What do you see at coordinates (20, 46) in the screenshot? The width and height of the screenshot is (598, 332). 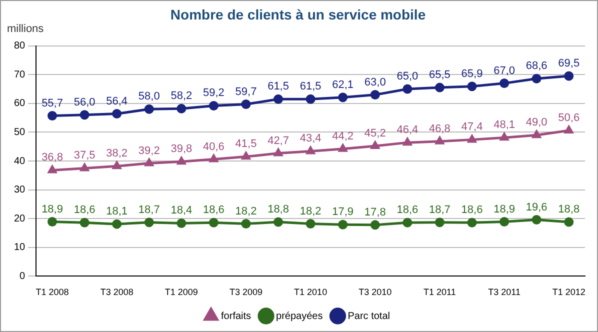 I see `y-tick-label: 80` at bounding box center [20, 46].